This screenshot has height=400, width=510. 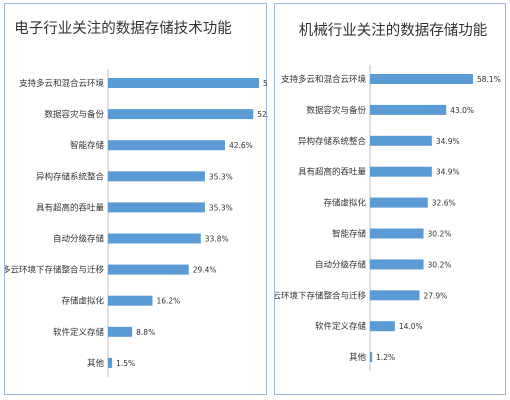 I want to click on data-label: 33.8%, so click(x=217, y=239).